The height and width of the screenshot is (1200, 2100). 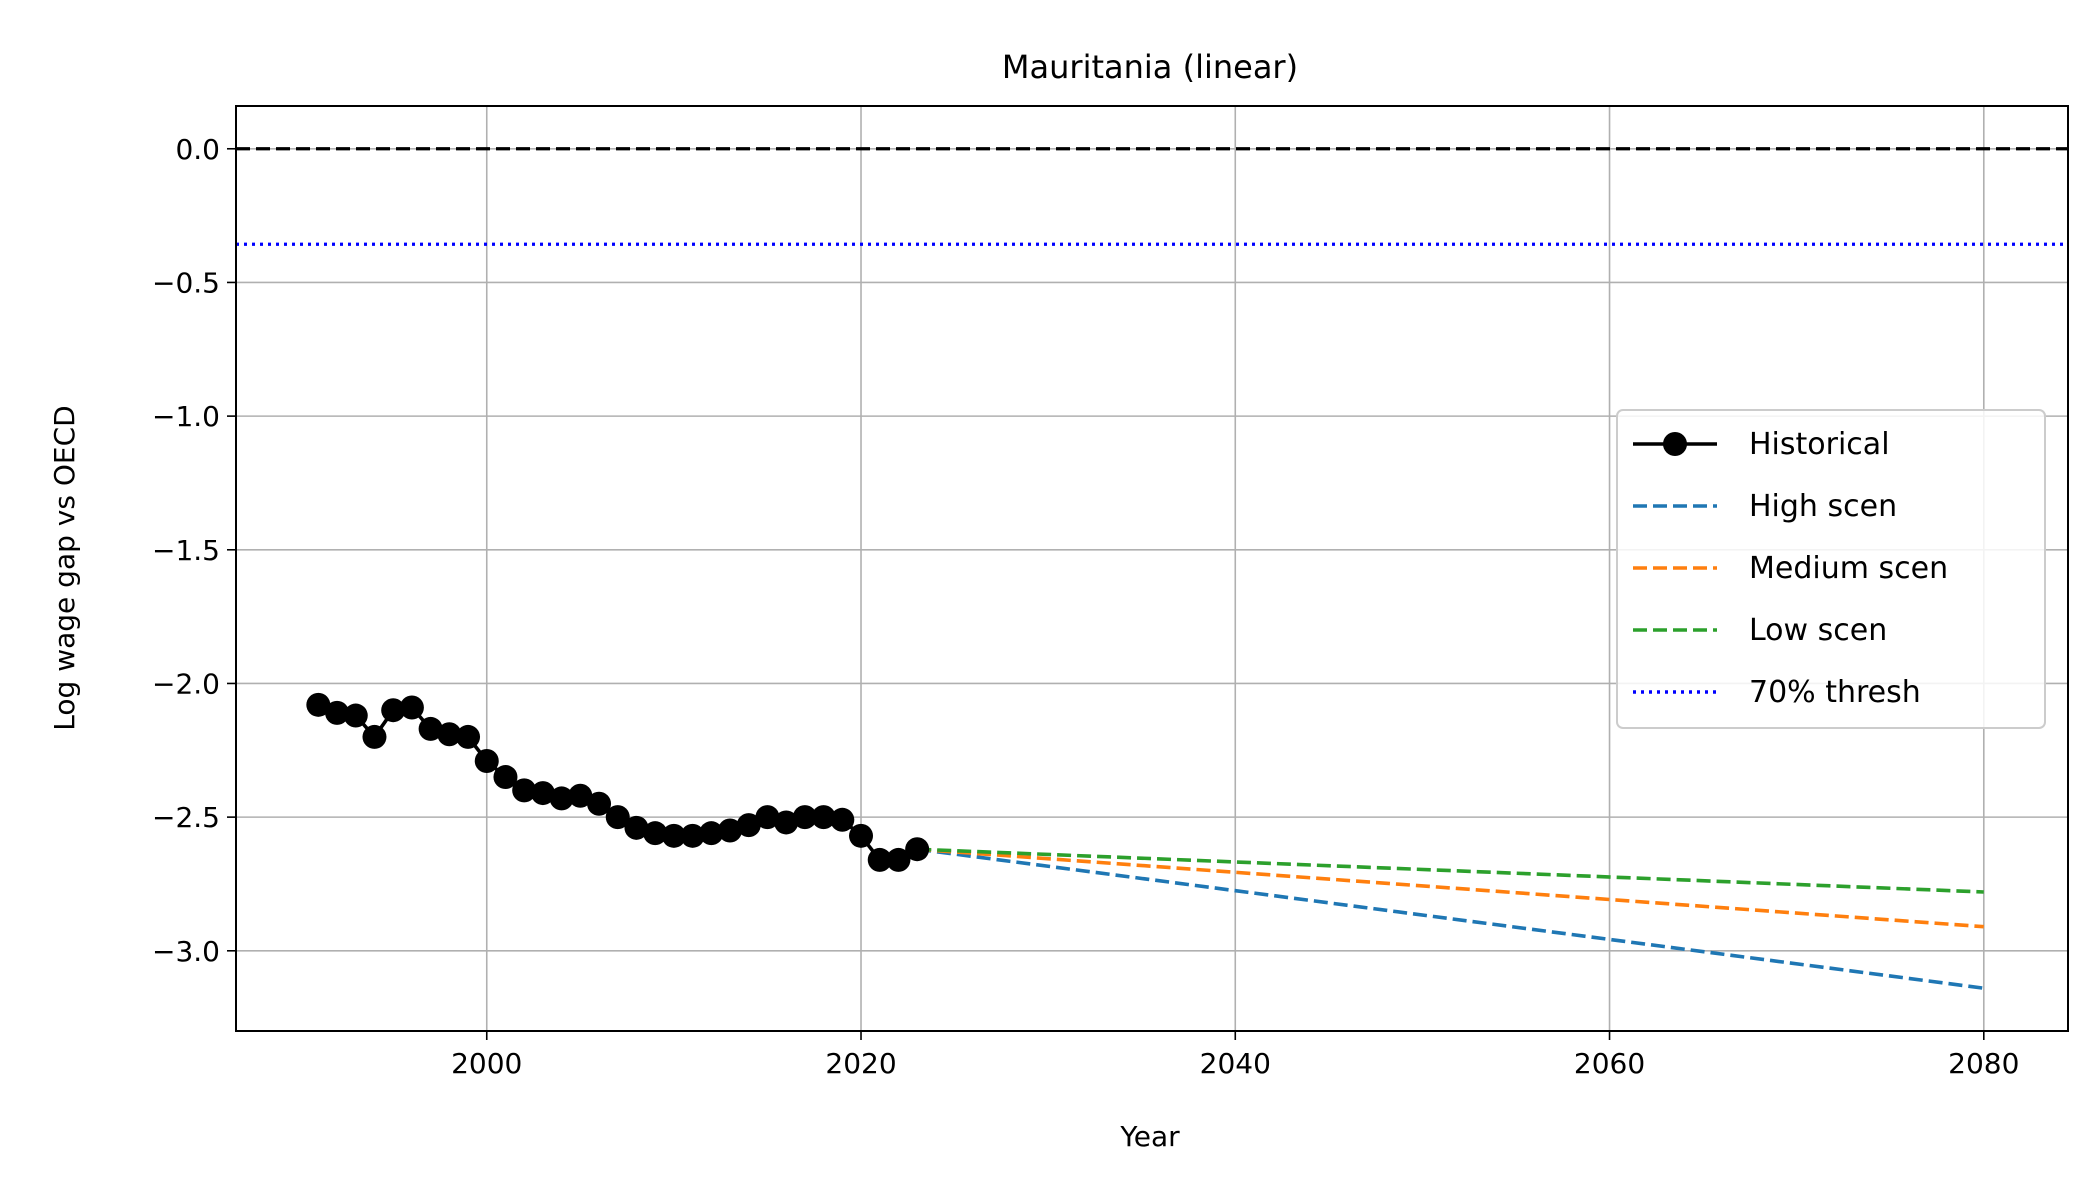 What do you see at coordinates (64, 567) in the screenshot?
I see `y-axis-label: Log wage gap vs OECD` at bounding box center [64, 567].